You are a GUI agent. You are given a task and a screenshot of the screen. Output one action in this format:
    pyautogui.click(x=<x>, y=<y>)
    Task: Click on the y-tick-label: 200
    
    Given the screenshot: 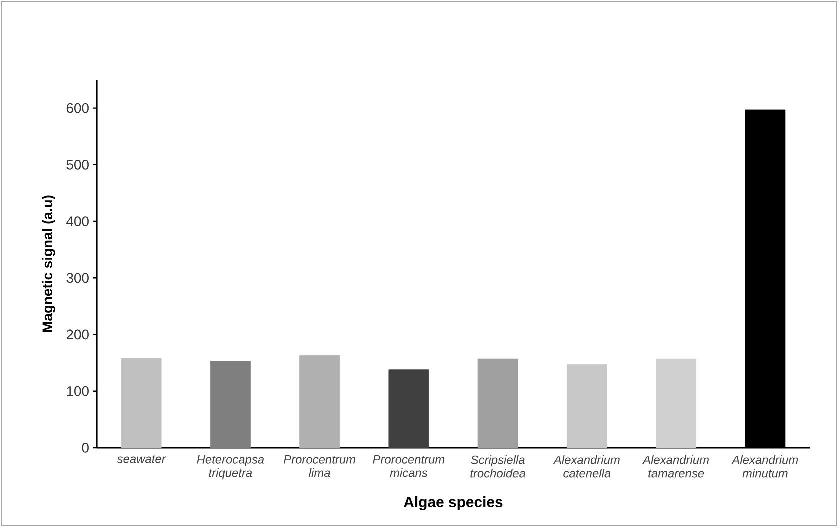 What is the action you would take?
    pyautogui.click(x=77, y=335)
    